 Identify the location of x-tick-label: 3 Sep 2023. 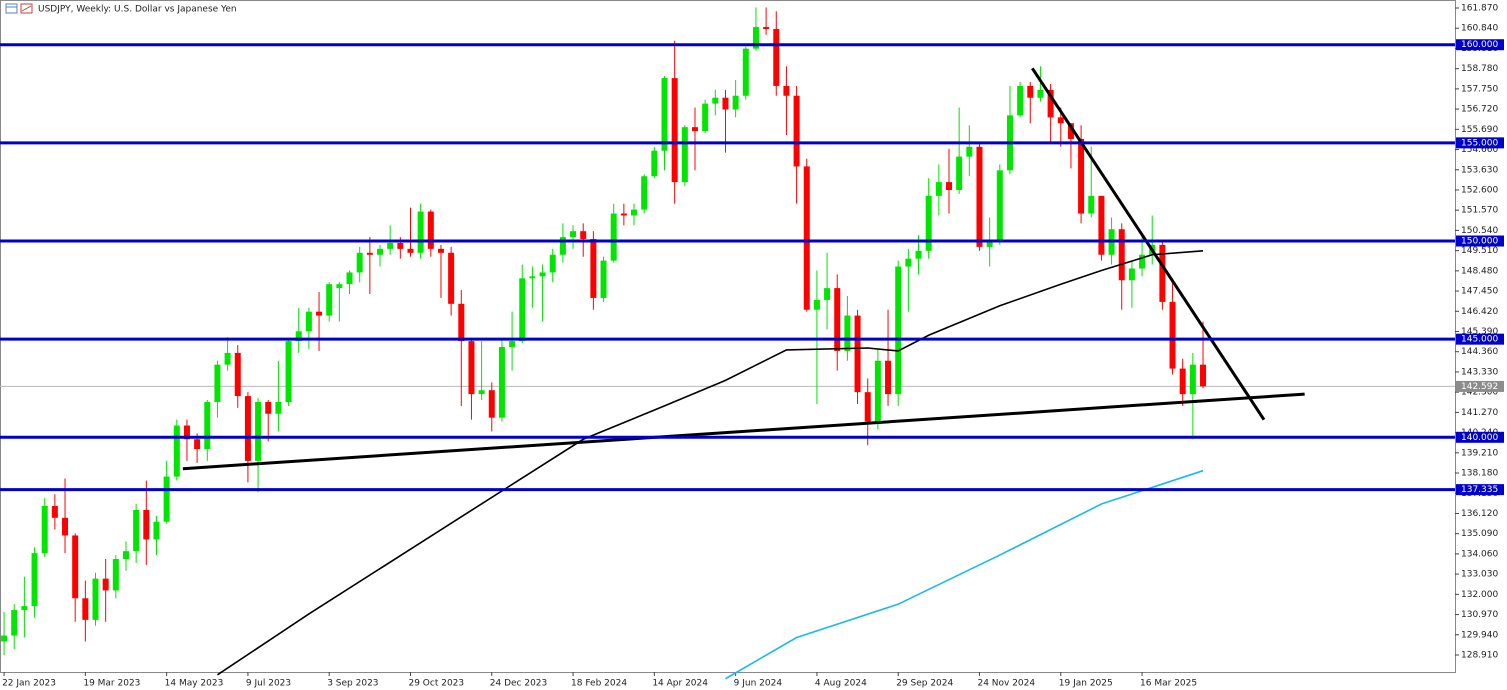
(352, 684).